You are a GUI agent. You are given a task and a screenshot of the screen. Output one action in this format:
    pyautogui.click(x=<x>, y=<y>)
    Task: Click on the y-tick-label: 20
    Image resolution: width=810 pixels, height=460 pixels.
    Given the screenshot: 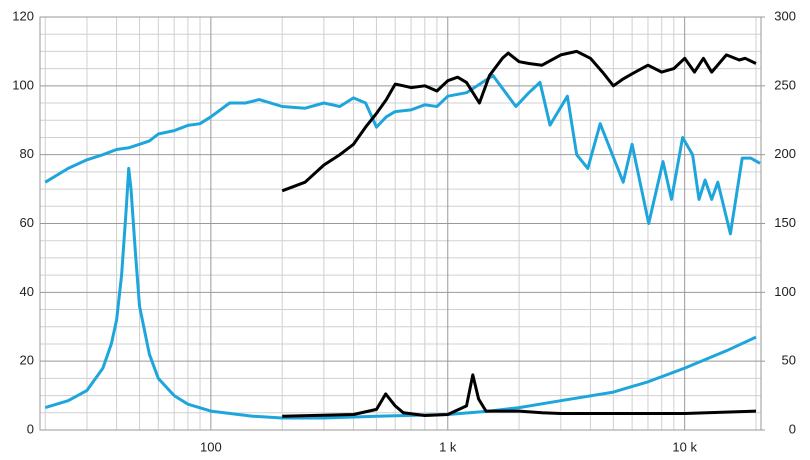 What is the action you would take?
    pyautogui.click(x=27, y=360)
    